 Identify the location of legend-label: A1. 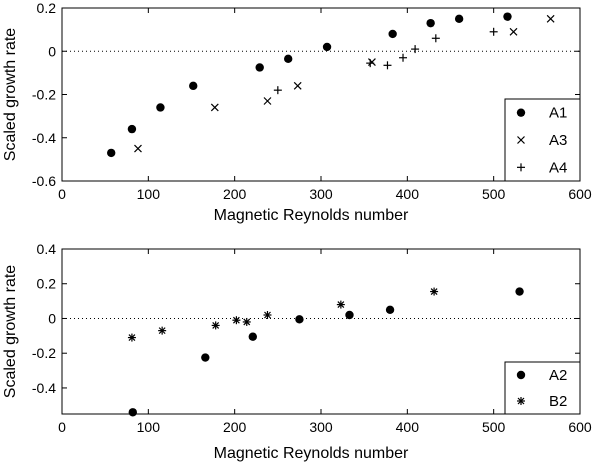
(558, 113).